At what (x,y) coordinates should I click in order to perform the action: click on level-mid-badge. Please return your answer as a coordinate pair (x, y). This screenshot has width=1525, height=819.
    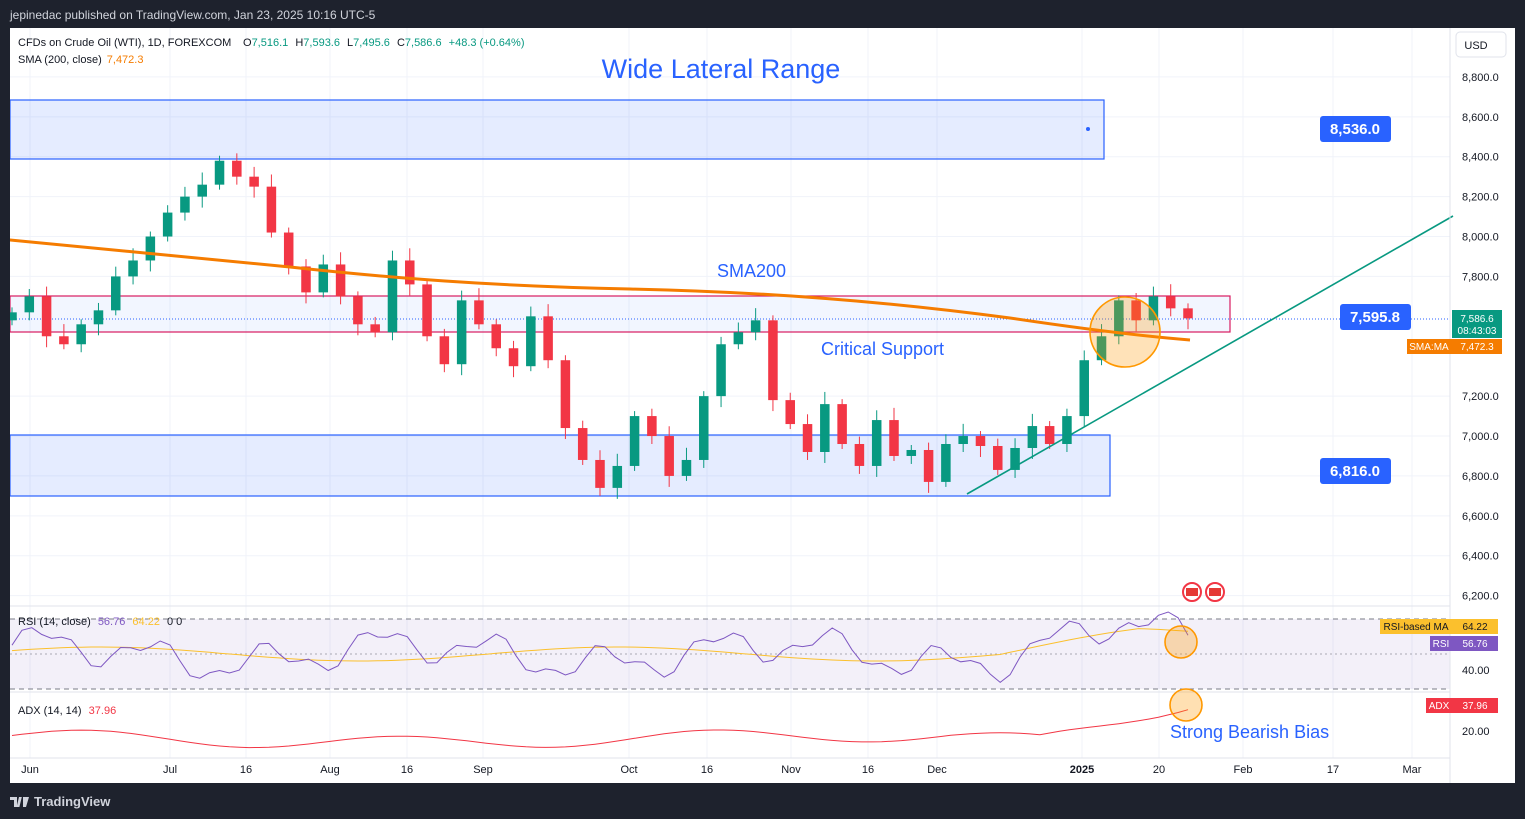
    Looking at the image, I should click on (1375, 317).